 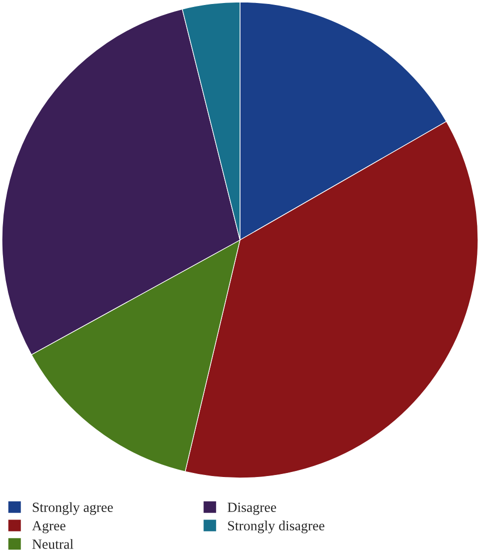 What do you see at coordinates (53, 544) in the screenshot?
I see `legend-label: Neutral` at bounding box center [53, 544].